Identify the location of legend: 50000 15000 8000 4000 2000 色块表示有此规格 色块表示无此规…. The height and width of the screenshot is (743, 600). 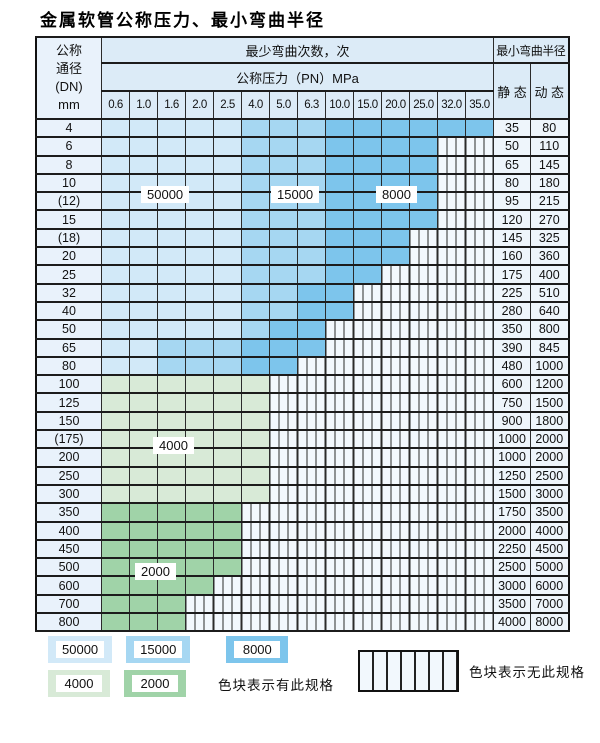
(318, 686).